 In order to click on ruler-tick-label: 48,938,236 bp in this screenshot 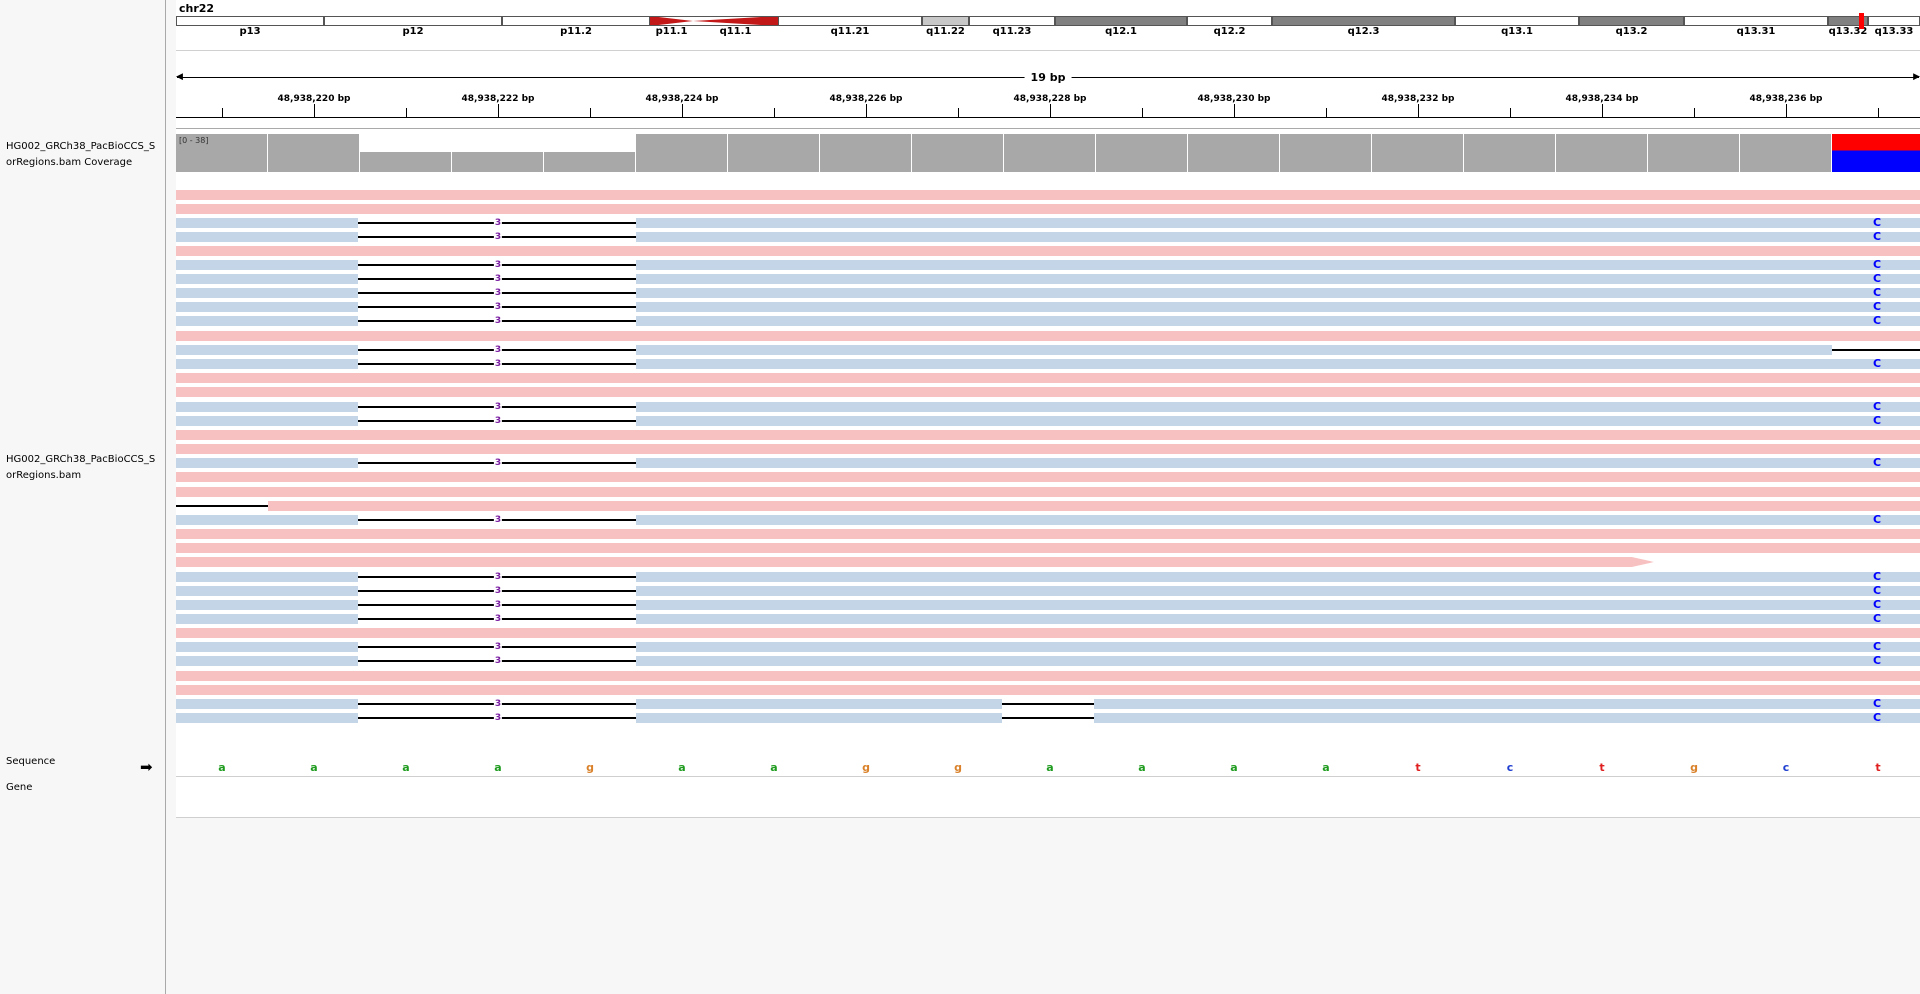, I will do `click(1786, 99)`.